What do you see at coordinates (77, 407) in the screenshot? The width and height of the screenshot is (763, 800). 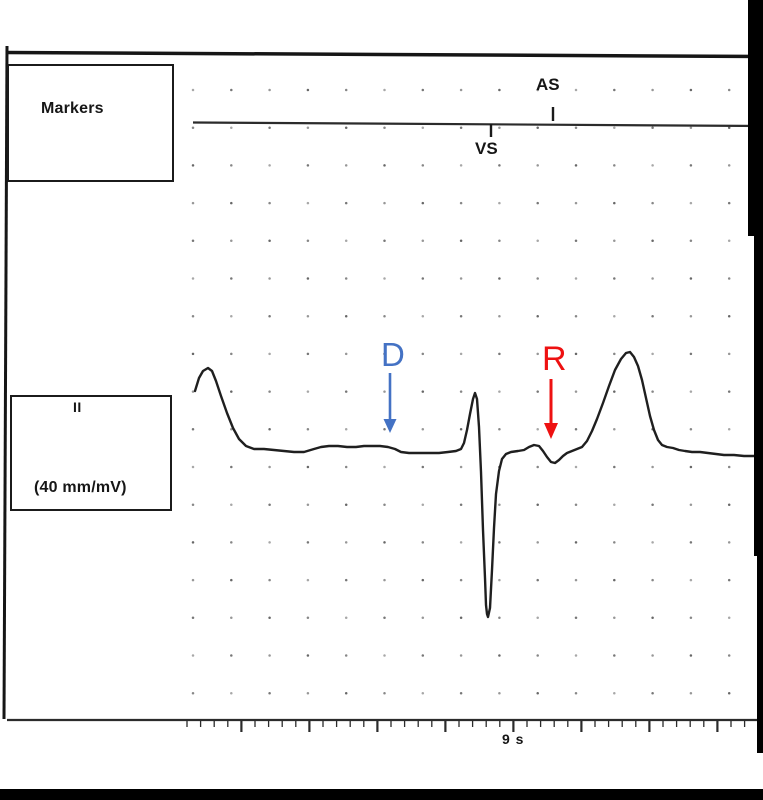 I see `lead-label: II` at bounding box center [77, 407].